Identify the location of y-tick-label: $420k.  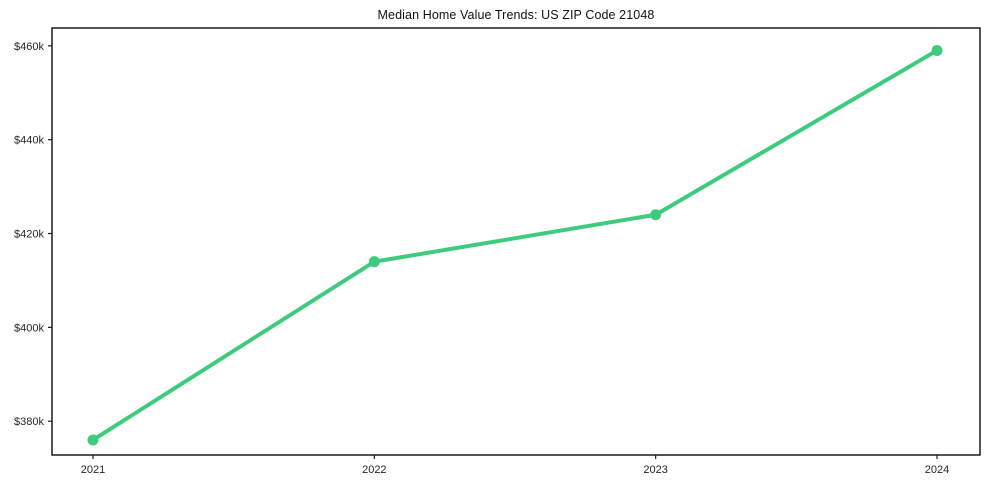
(29, 235).